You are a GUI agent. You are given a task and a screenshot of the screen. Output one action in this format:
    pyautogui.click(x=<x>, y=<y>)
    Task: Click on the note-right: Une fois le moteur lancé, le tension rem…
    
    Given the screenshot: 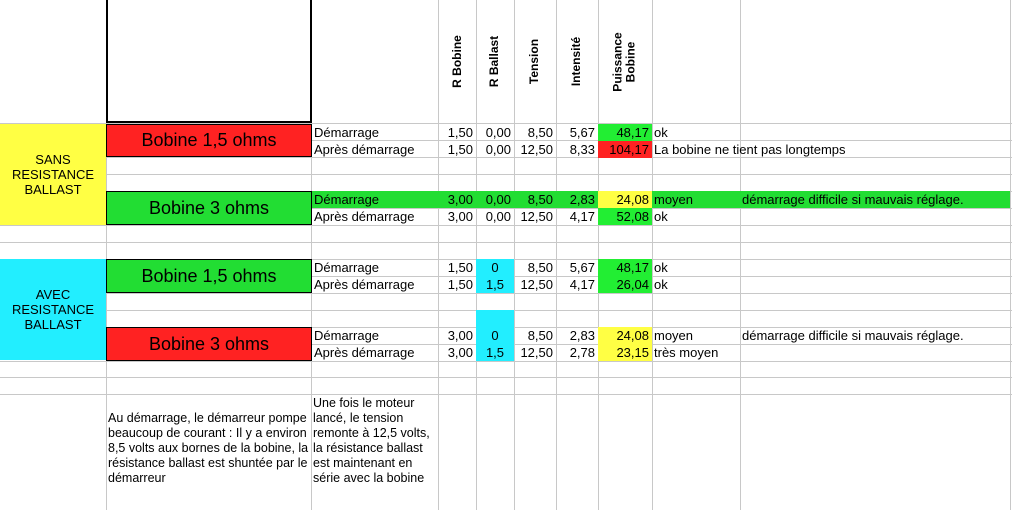 What is the action you would take?
    pyautogui.click(x=371, y=440)
    